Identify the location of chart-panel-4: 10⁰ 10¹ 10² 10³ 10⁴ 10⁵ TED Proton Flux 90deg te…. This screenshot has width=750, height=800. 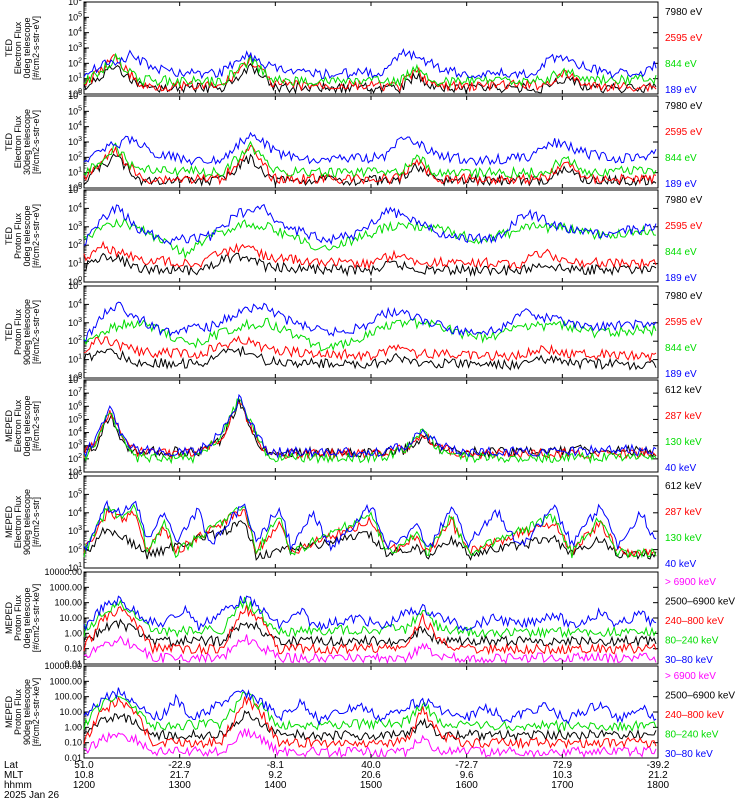
(353, 331).